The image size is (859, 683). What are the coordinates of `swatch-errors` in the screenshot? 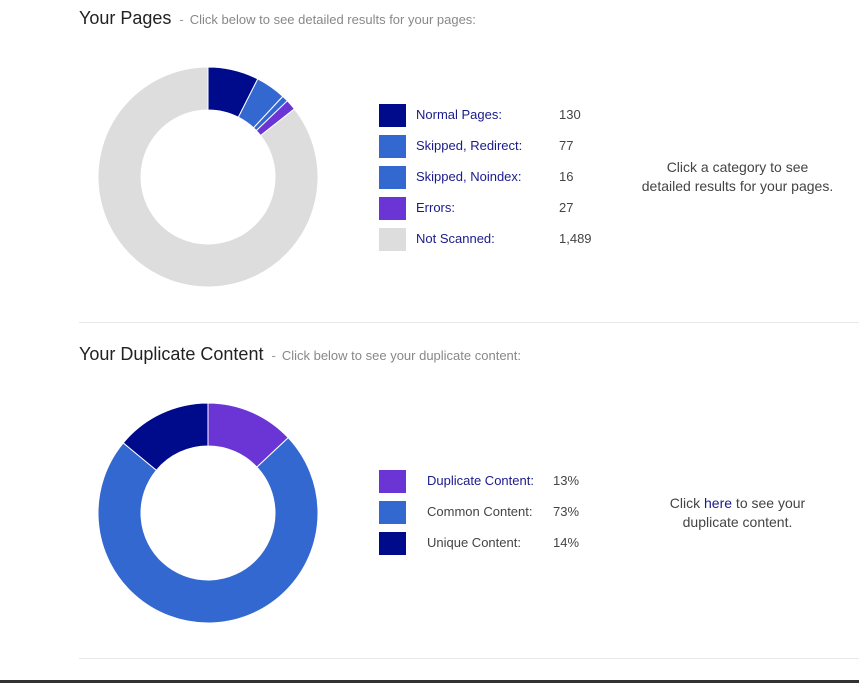 It's located at (392, 208).